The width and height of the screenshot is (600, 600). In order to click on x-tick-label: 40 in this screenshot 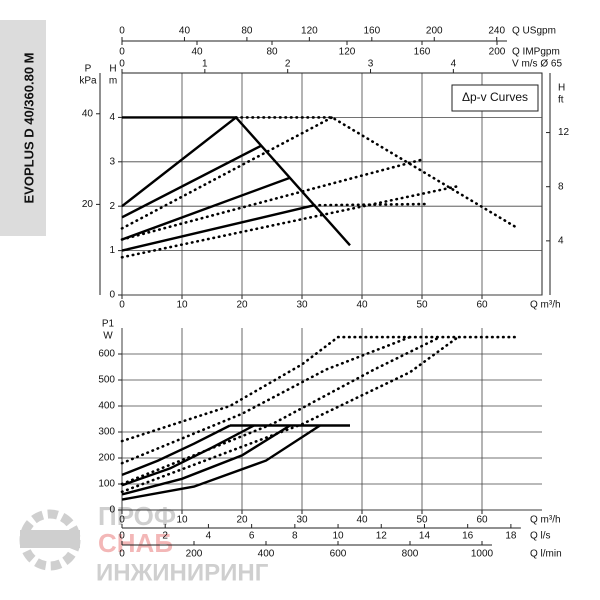, I will do `click(362, 305)`.